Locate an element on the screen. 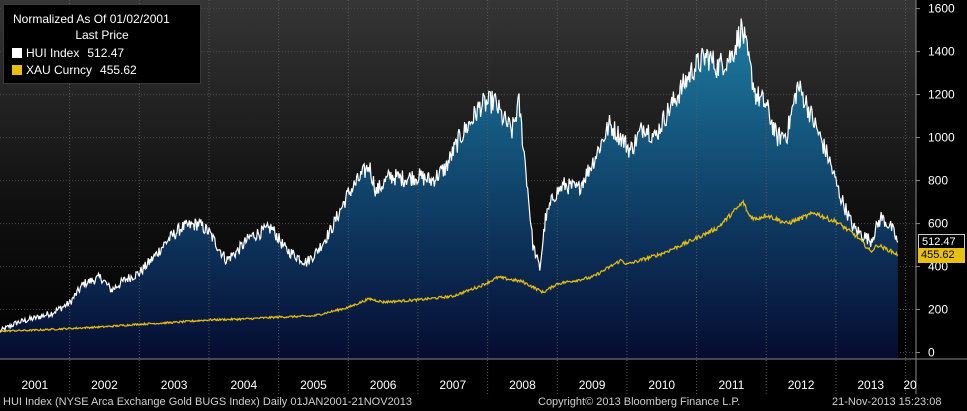 This screenshot has width=967, height=411. y-tick-label-800: 800 is located at coordinates (938, 181).